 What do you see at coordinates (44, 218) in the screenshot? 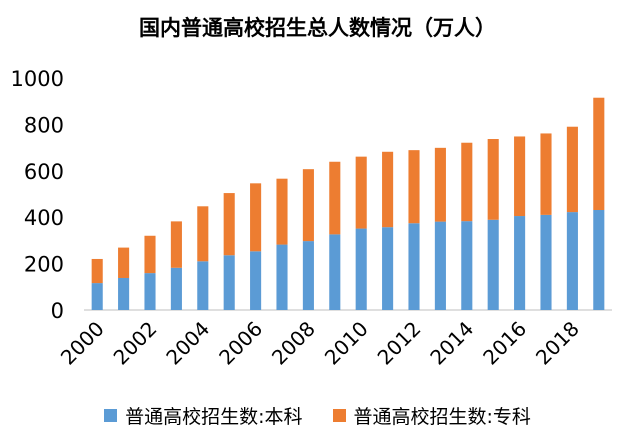
I see `y-tick-label: 400` at bounding box center [44, 218].